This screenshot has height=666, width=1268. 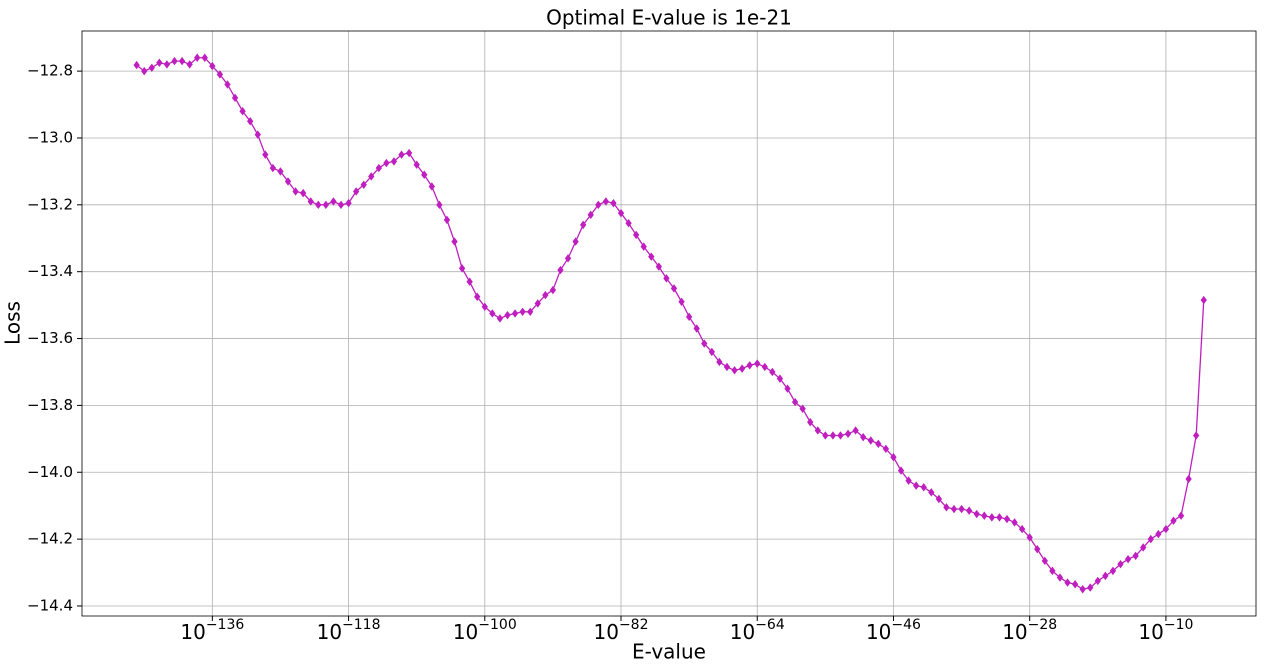 What do you see at coordinates (669, 18) in the screenshot?
I see `chart-title: Optimal E-value is 1e-21` at bounding box center [669, 18].